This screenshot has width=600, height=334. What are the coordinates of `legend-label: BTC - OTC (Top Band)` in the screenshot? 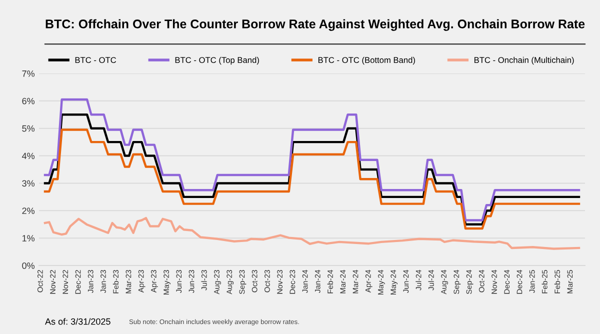 It's located at (217, 60).